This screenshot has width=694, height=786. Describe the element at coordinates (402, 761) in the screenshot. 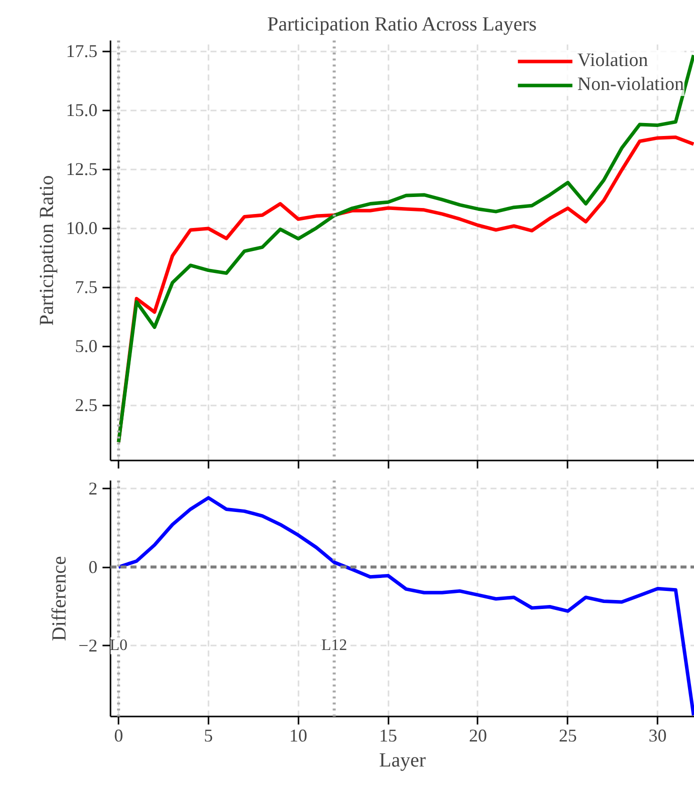

I see `x-axis-title: Layer` at that location.